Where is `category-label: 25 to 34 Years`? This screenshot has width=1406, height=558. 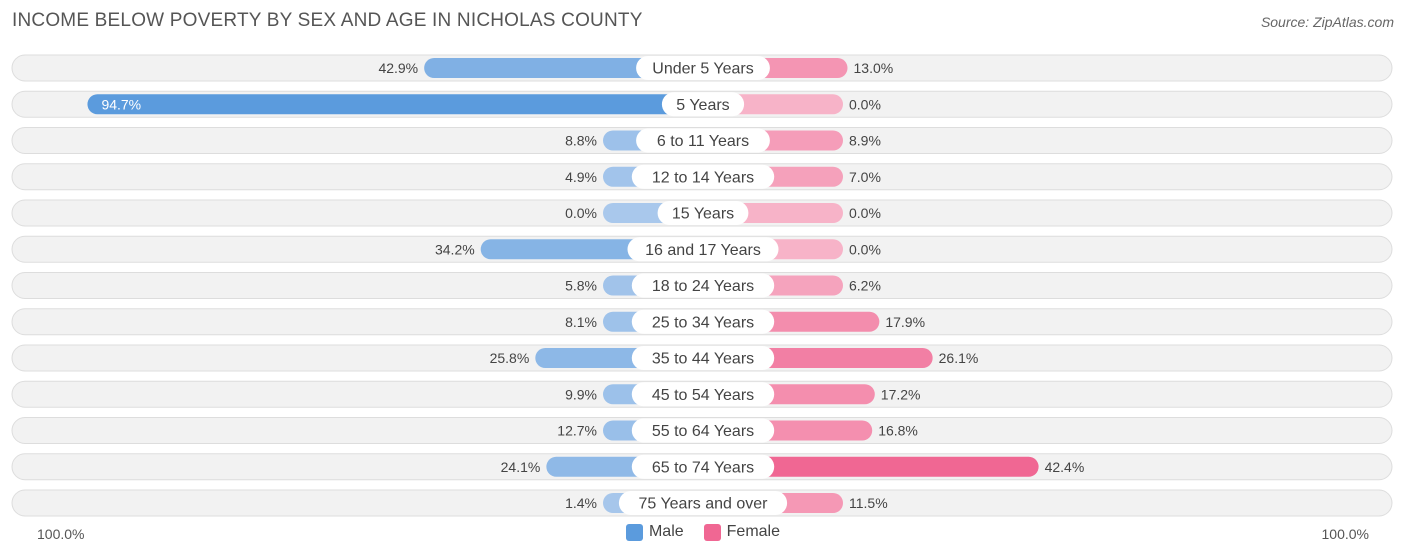
category-label: 25 to 34 Years is located at coordinates (703, 322).